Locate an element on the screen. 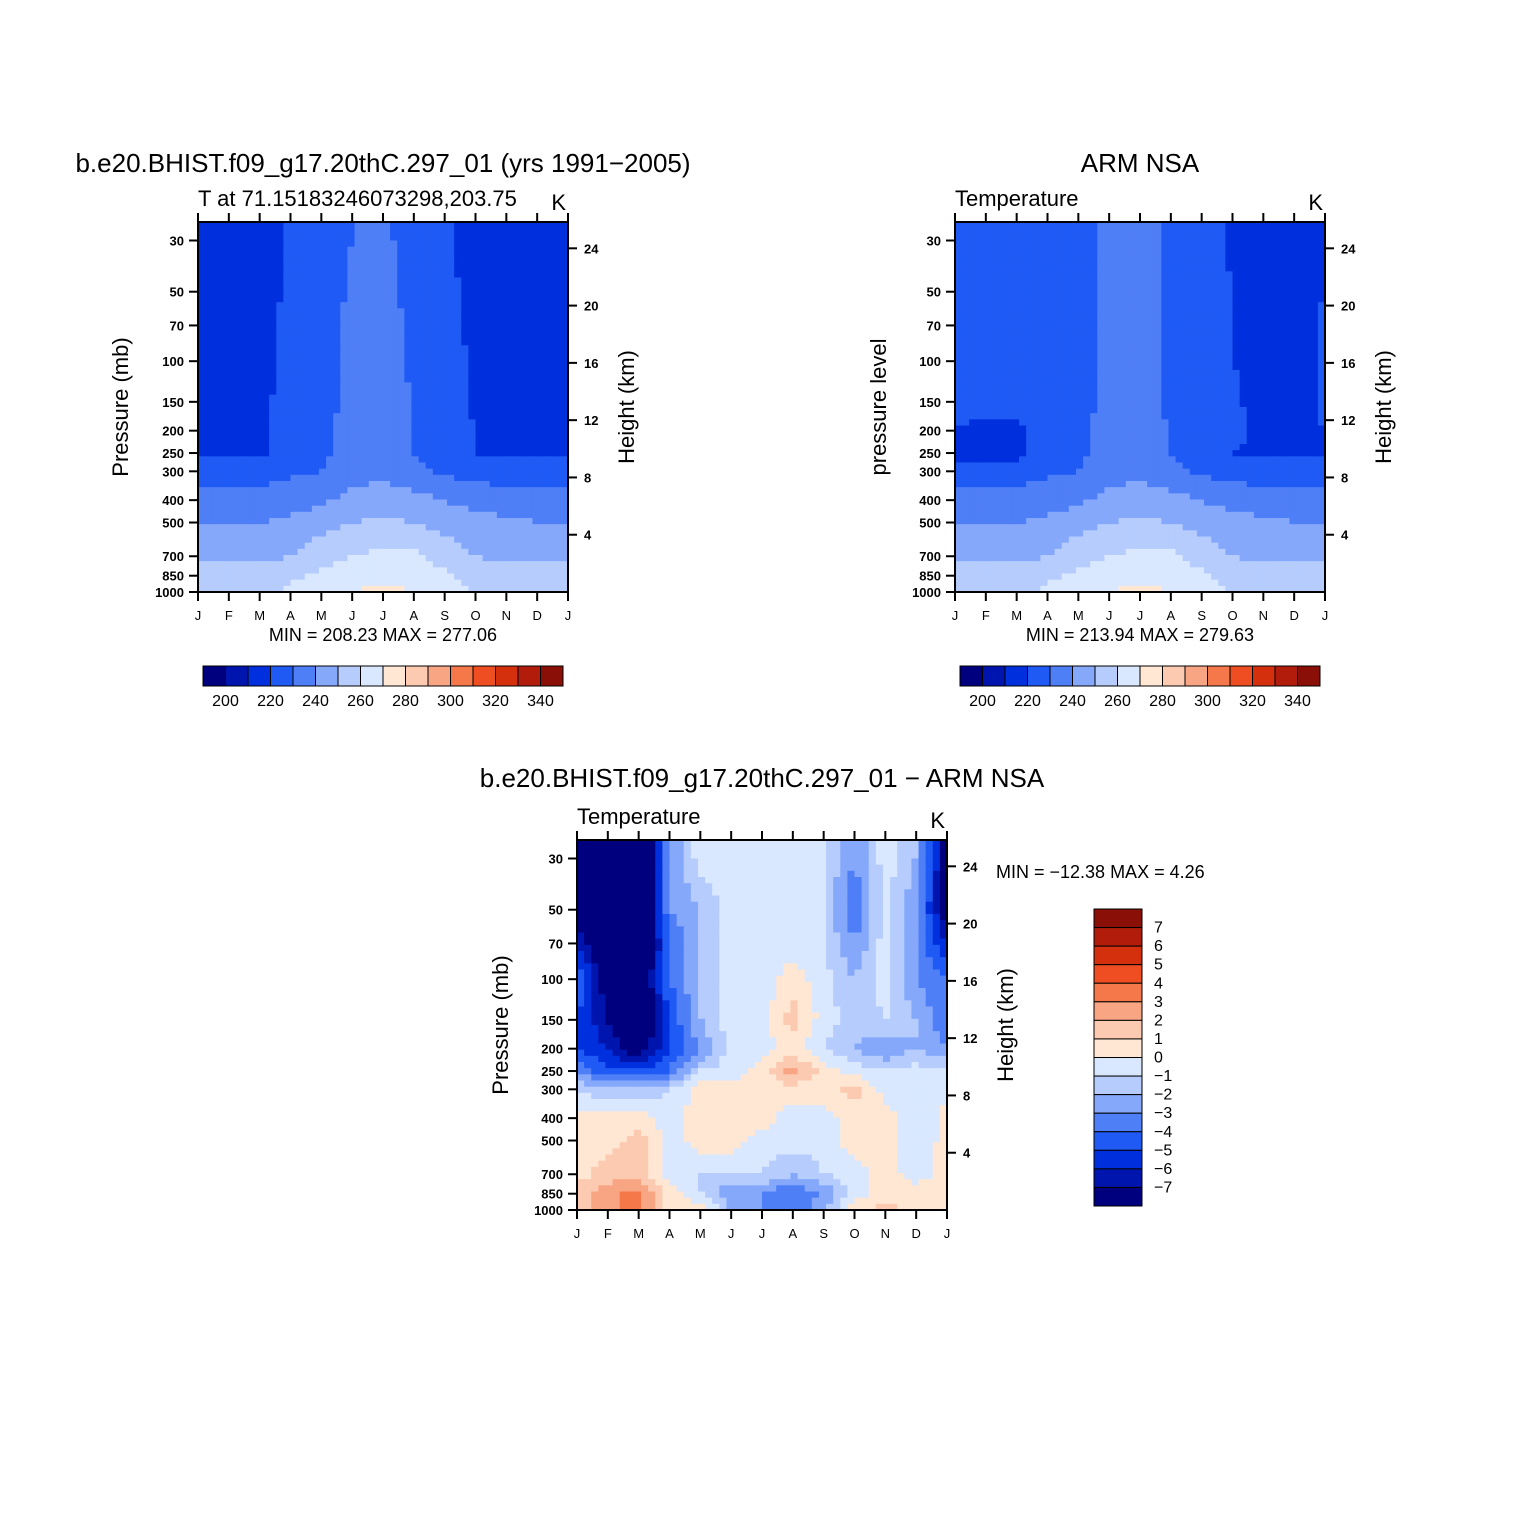  y-axis-label: Pressure (mb) is located at coordinates (120, 406).